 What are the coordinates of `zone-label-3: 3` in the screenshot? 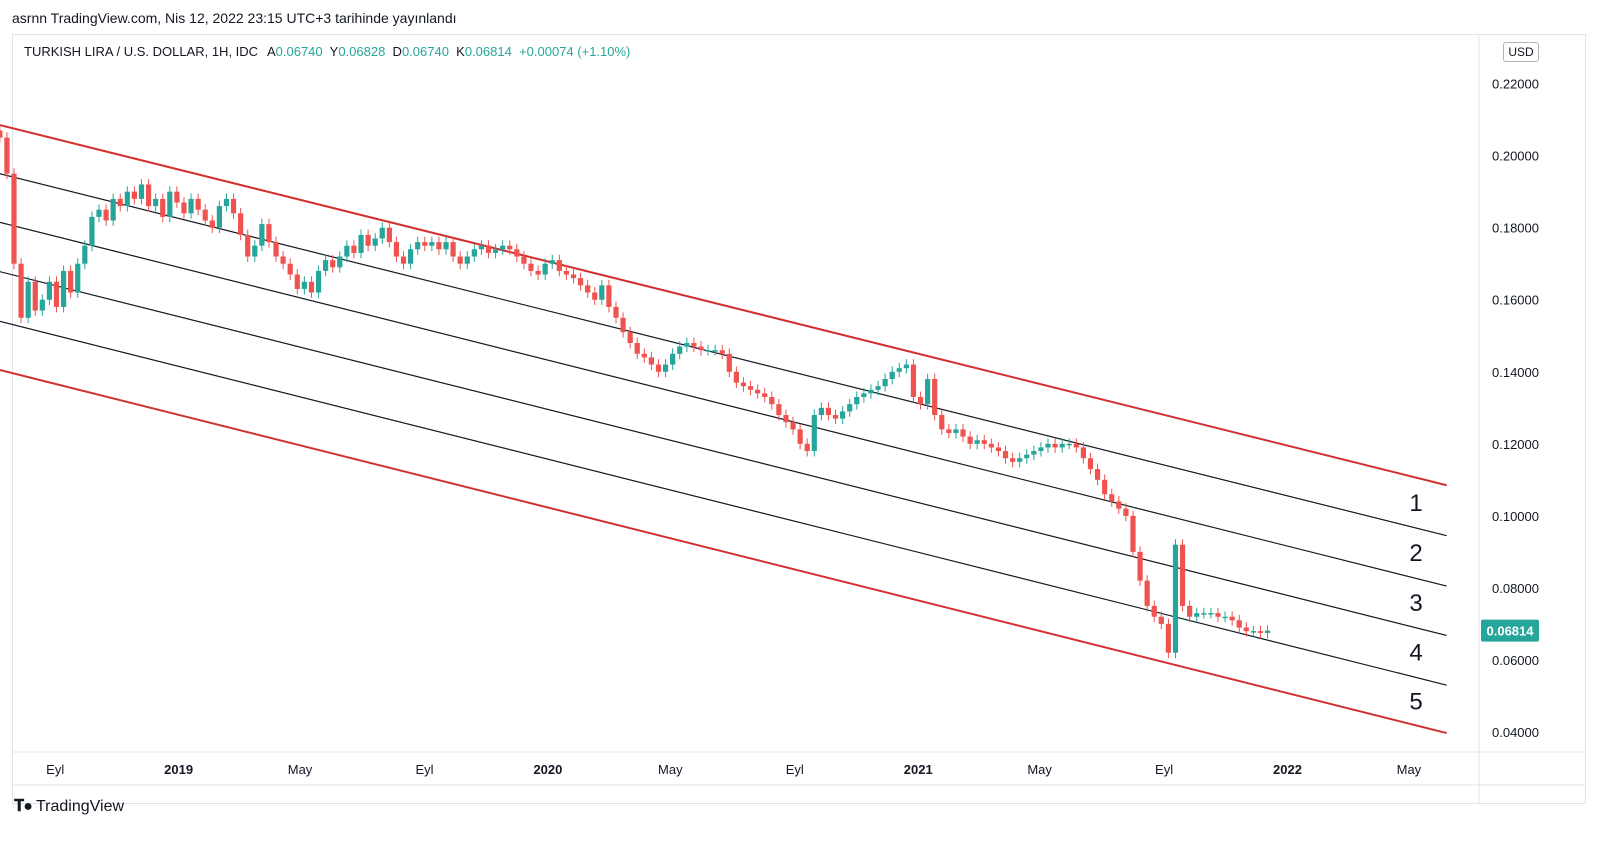 It's located at (1415, 603).